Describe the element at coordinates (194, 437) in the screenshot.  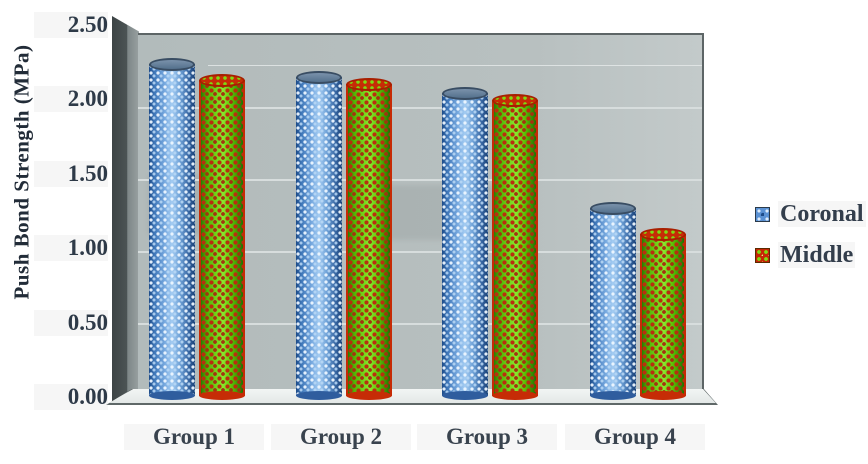
I see `x-axis-label-group-1: Group 1` at that location.